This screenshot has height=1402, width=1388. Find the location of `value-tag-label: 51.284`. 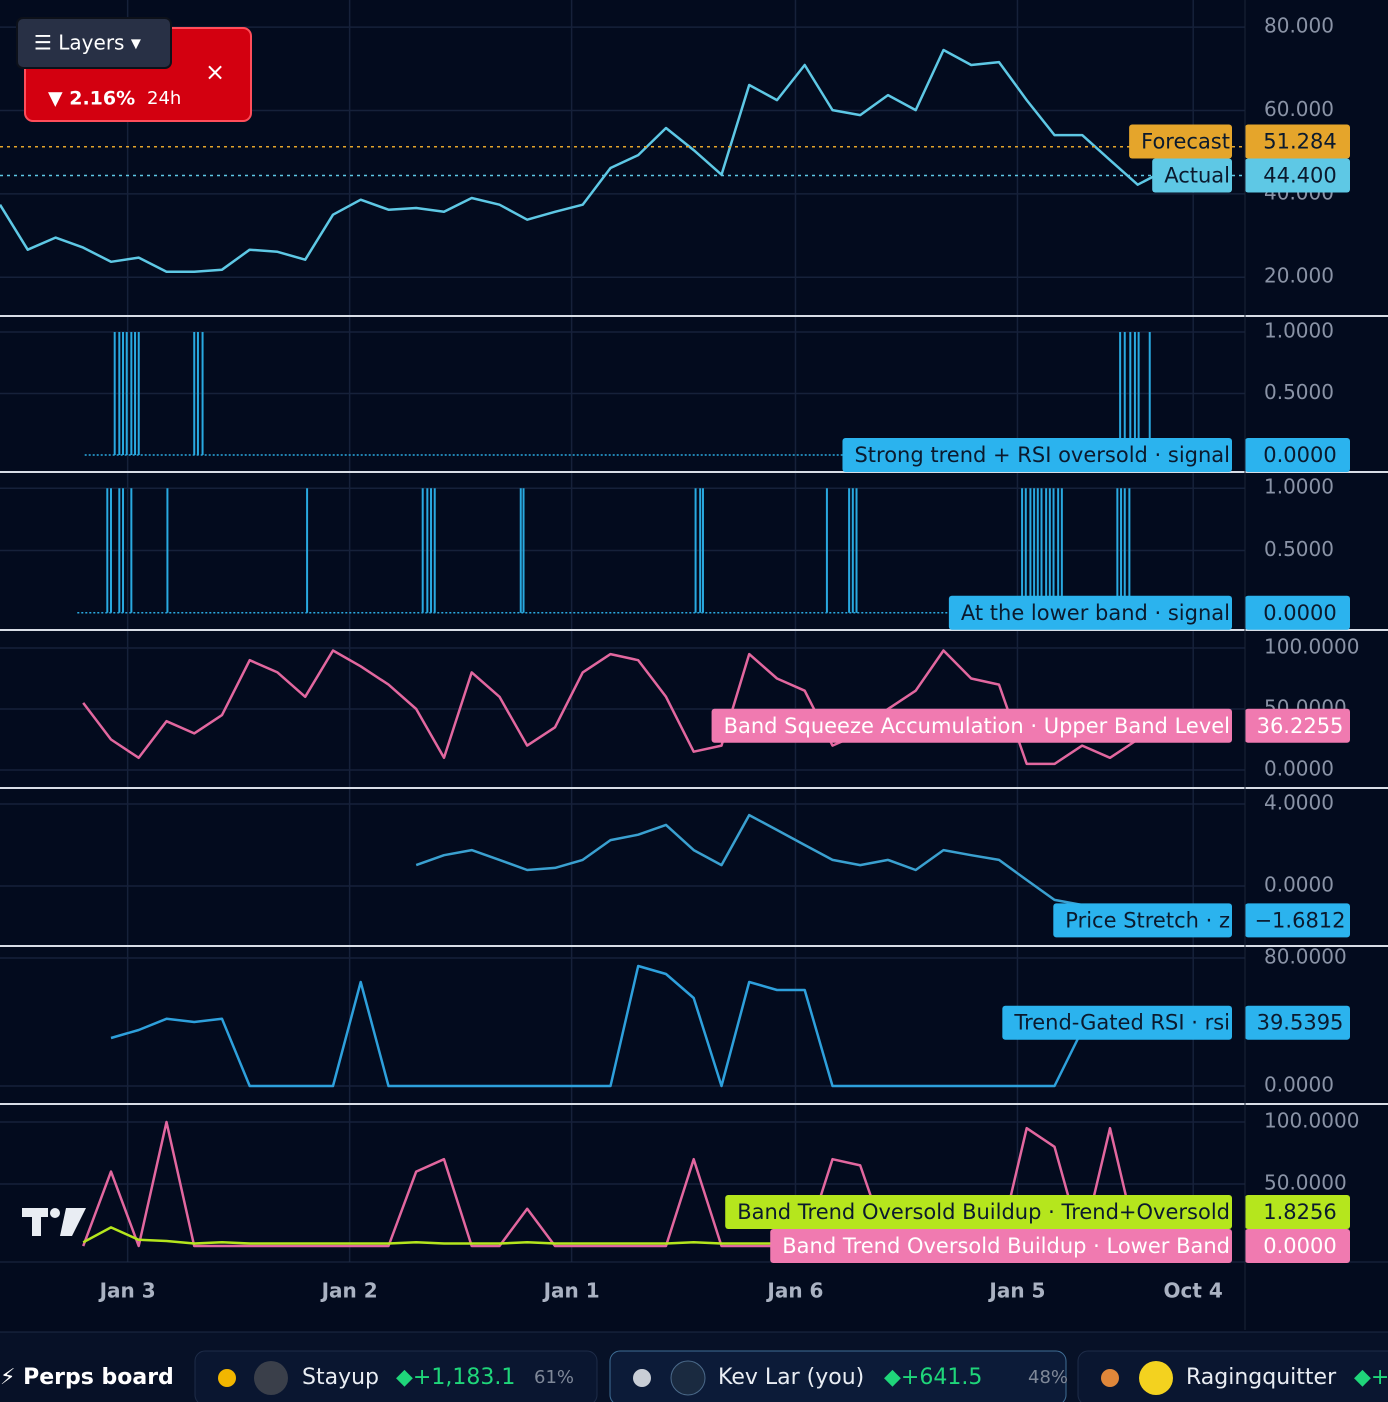

value-tag-label: 51.284 is located at coordinates (1299, 142).